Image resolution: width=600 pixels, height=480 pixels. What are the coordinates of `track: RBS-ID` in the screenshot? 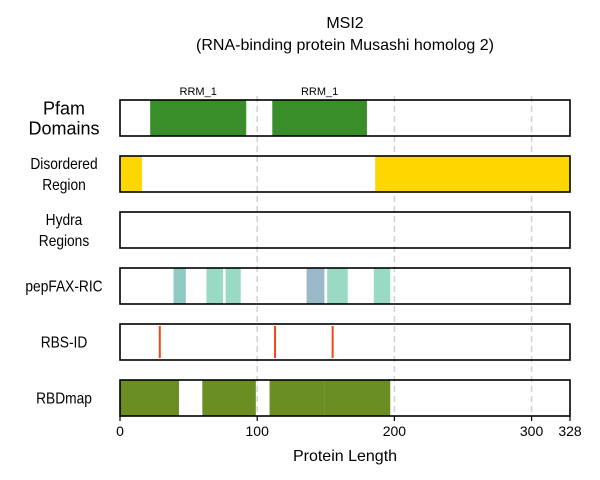 It's located at (306, 342).